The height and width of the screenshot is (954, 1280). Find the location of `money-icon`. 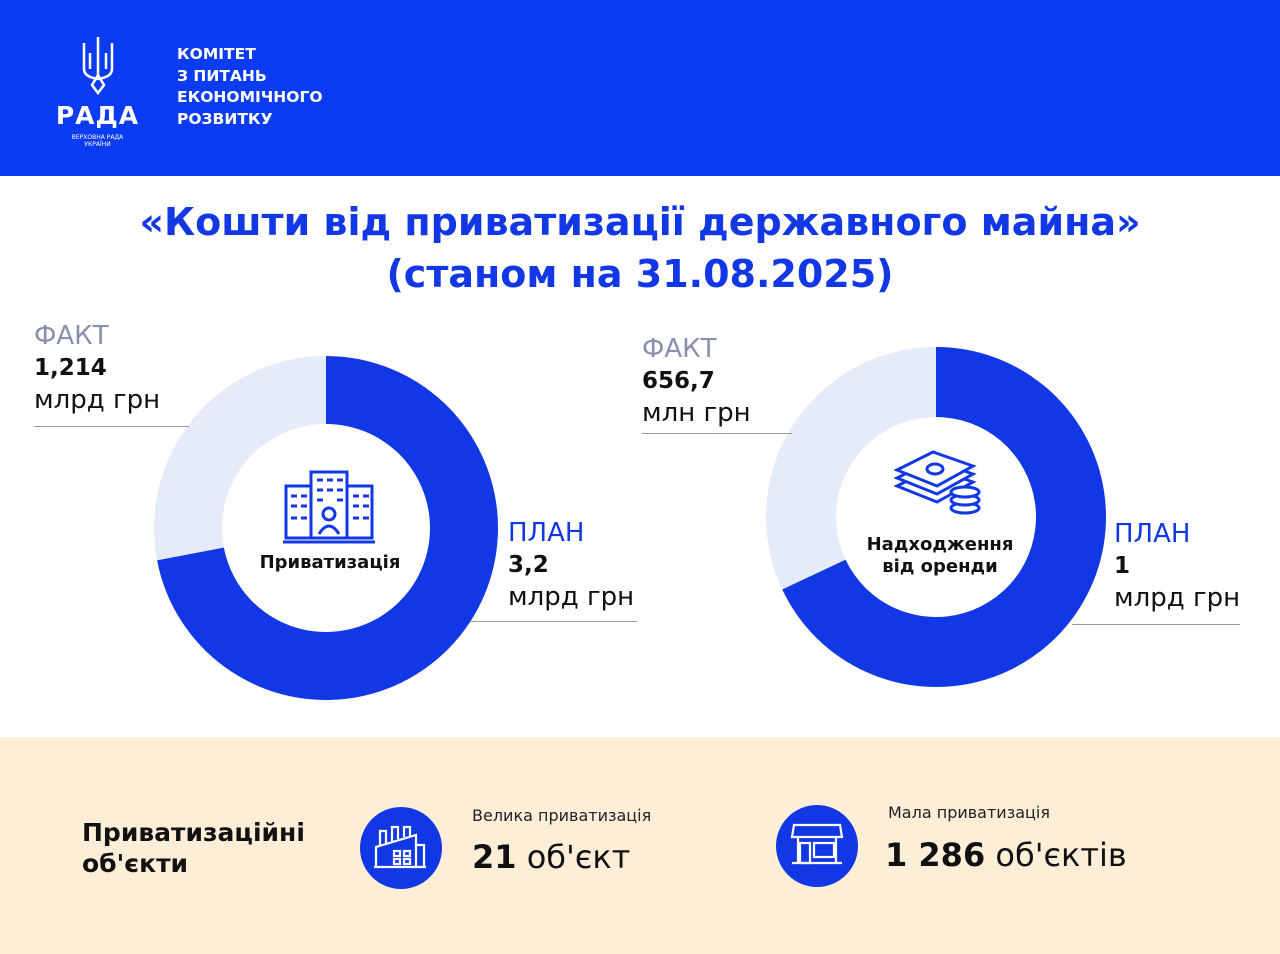

money-icon is located at coordinates (937, 482).